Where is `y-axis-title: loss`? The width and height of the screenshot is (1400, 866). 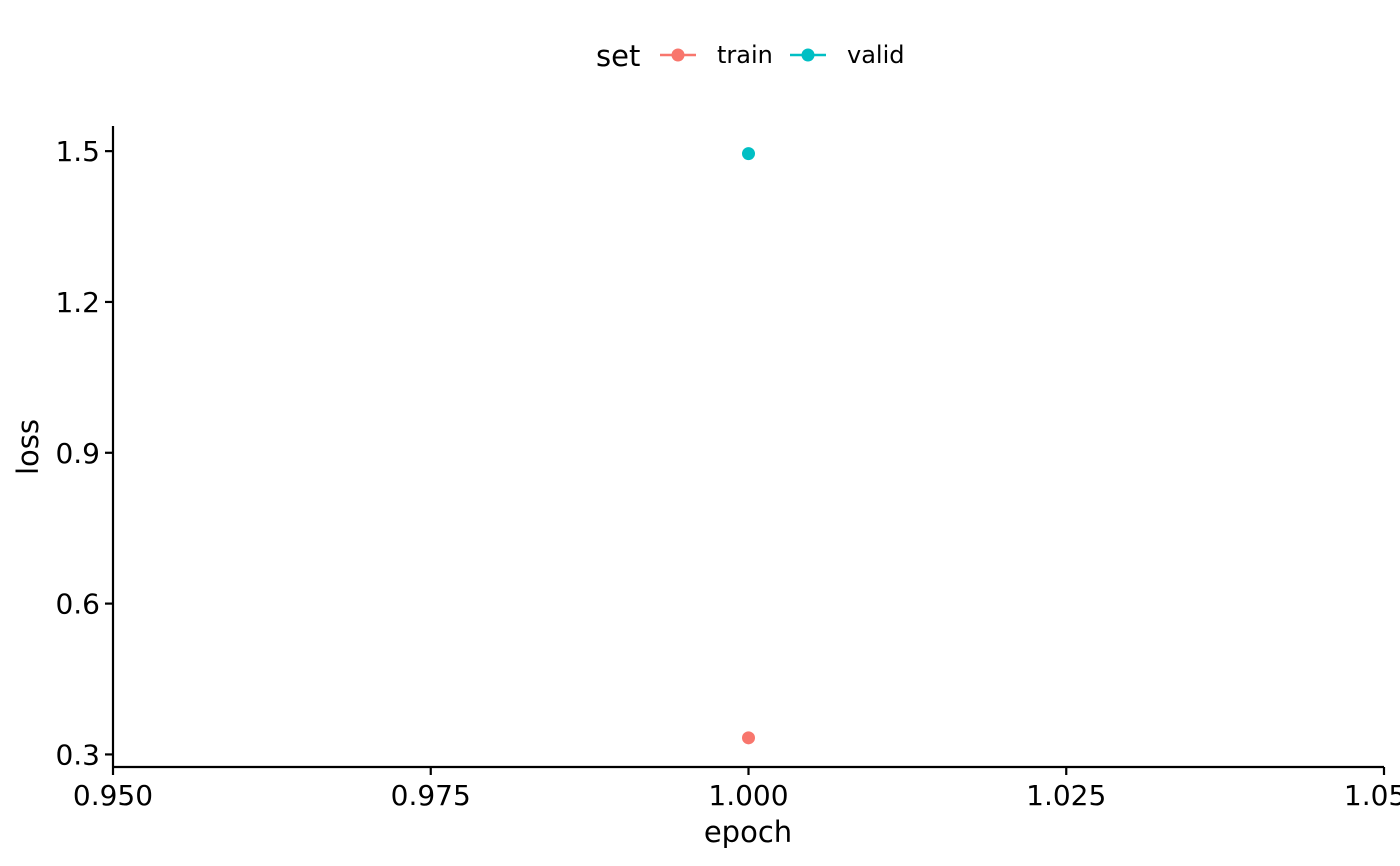
y-axis-title: loss is located at coordinates (28, 447).